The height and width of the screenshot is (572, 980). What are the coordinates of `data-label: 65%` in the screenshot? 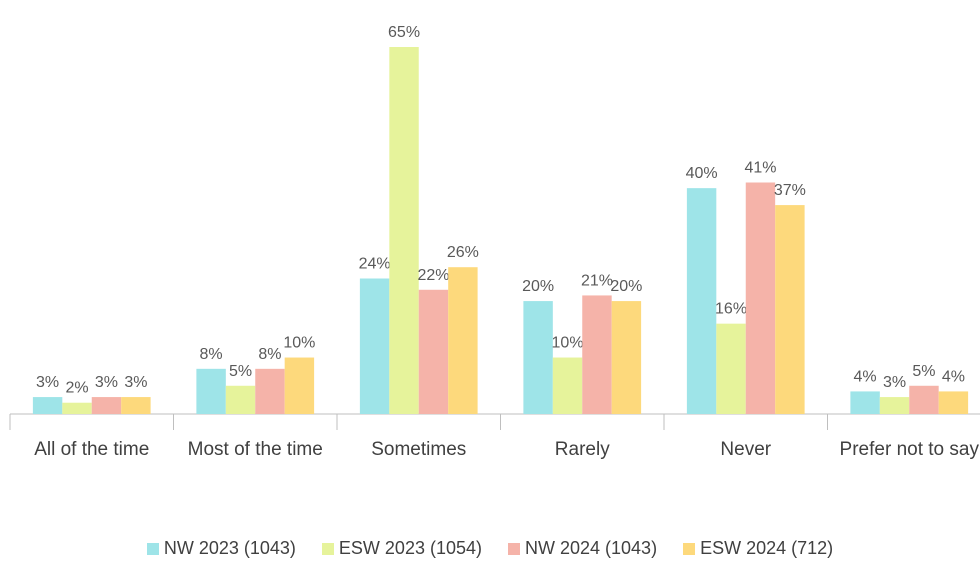 It's located at (404, 32).